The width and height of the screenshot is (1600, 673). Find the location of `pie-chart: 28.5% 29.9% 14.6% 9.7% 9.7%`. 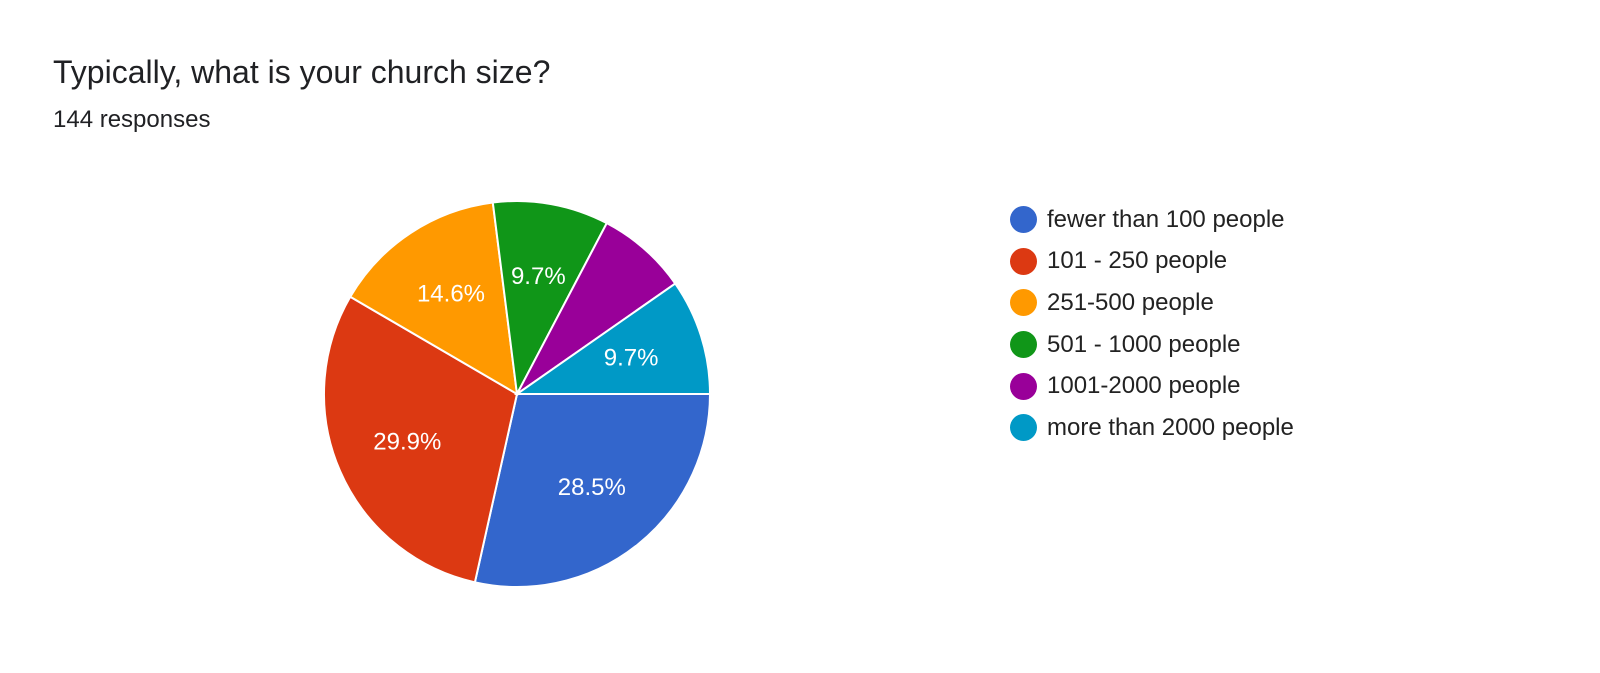

pie-chart: 28.5% 29.9% 14.6% 9.7% 9.7% is located at coordinates (517, 394).